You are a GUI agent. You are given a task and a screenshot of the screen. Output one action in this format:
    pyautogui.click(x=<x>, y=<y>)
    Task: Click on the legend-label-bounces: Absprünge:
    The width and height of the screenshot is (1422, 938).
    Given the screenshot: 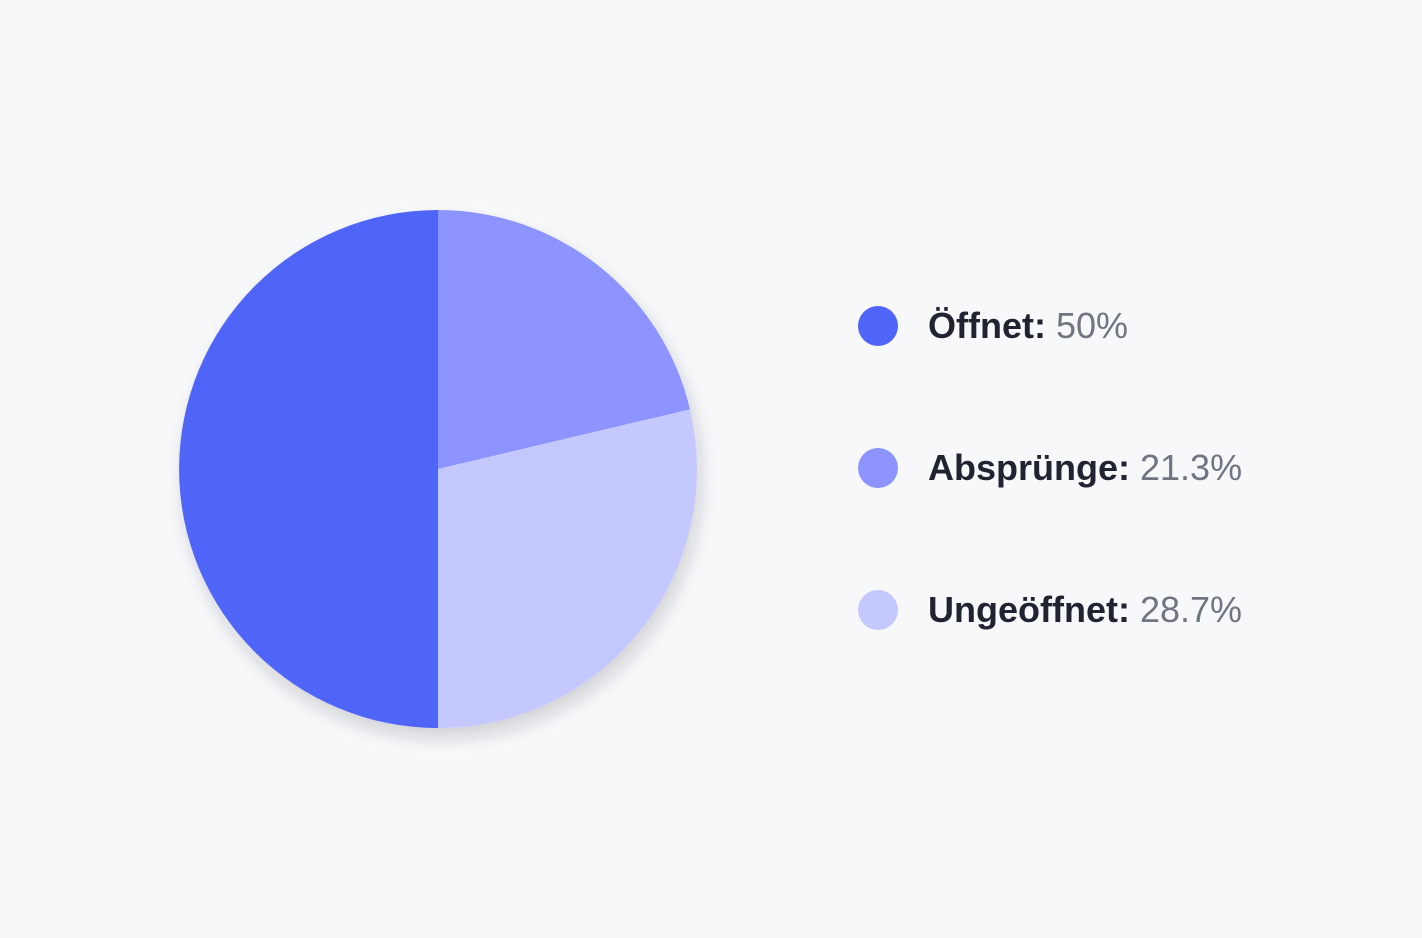 What is the action you would take?
    pyautogui.click(x=1029, y=467)
    